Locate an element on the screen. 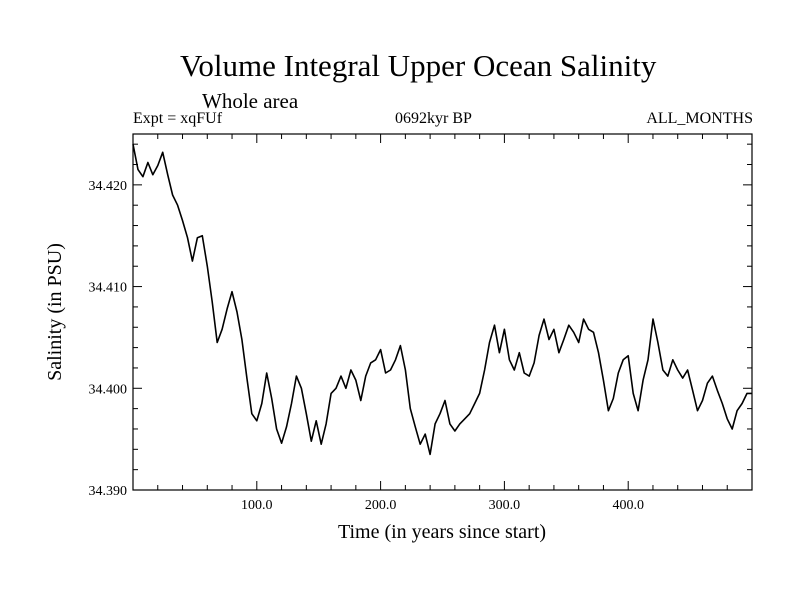  x-tick-label: 400.0 is located at coordinates (628, 505).